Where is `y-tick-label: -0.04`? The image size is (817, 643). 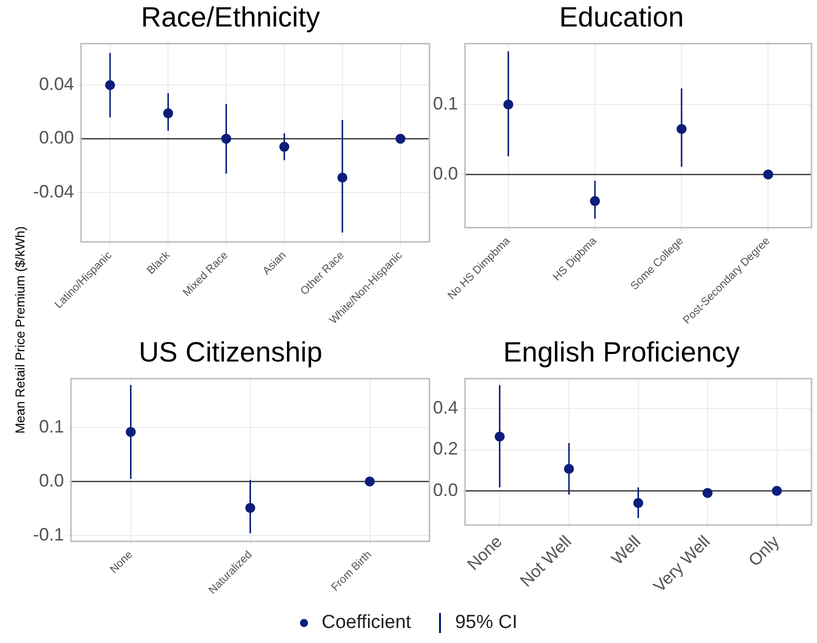 y-tick-label: -0.04 is located at coordinates (53, 191).